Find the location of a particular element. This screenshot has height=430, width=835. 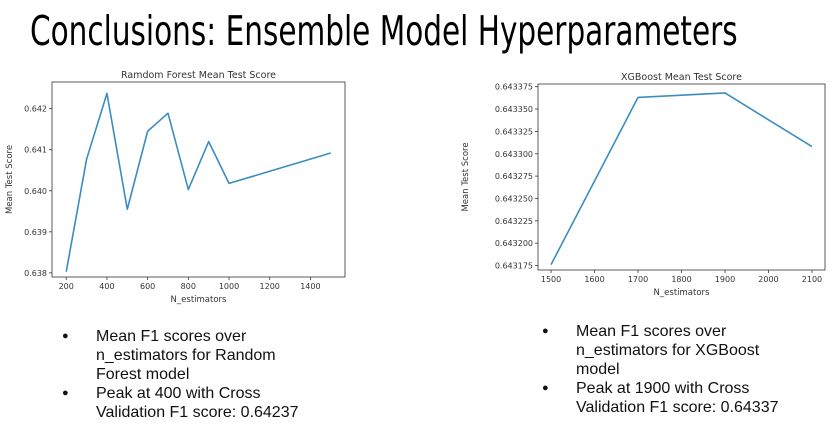

y-tick-label: 0.643325 is located at coordinates (514, 131).